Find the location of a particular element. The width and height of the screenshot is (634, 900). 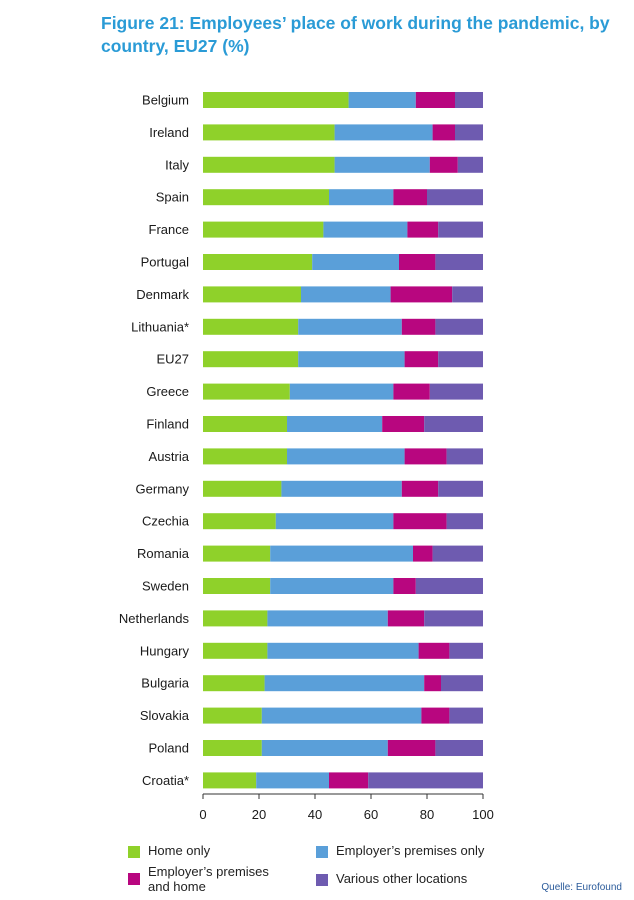

bar-finland-employer-and-home is located at coordinates (403, 424).